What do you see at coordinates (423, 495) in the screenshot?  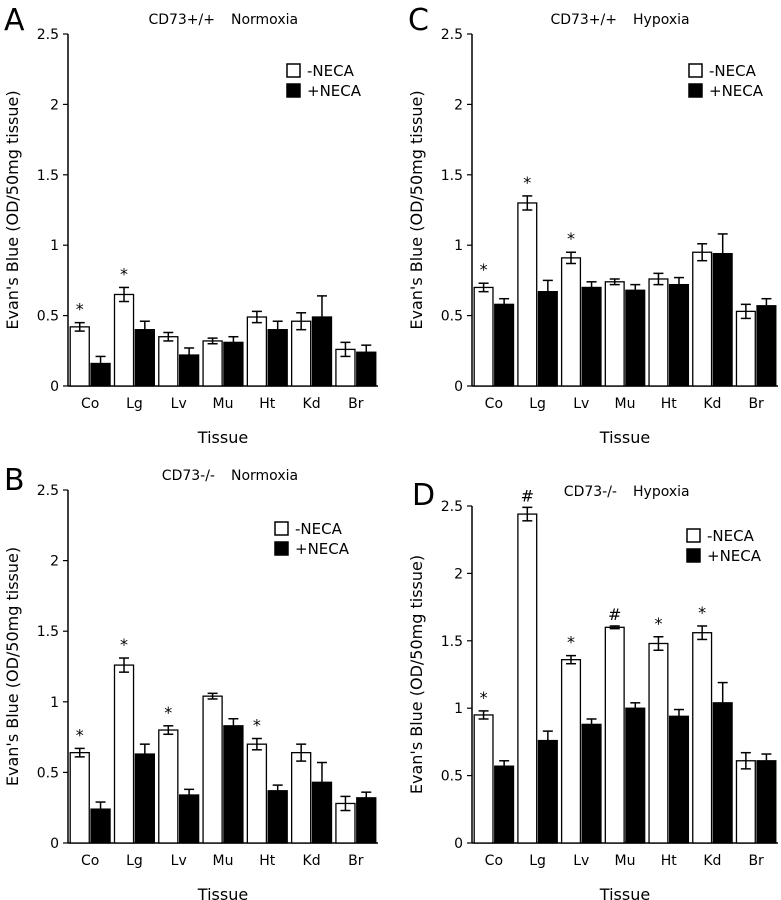 I see `panel-letter: D` at bounding box center [423, 495].